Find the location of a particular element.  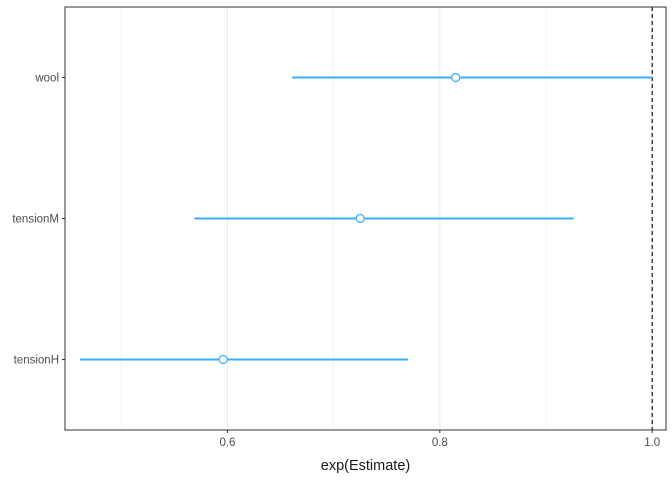

y-tick-label-tensionM: tensionM is located at coordinates (35, 220).